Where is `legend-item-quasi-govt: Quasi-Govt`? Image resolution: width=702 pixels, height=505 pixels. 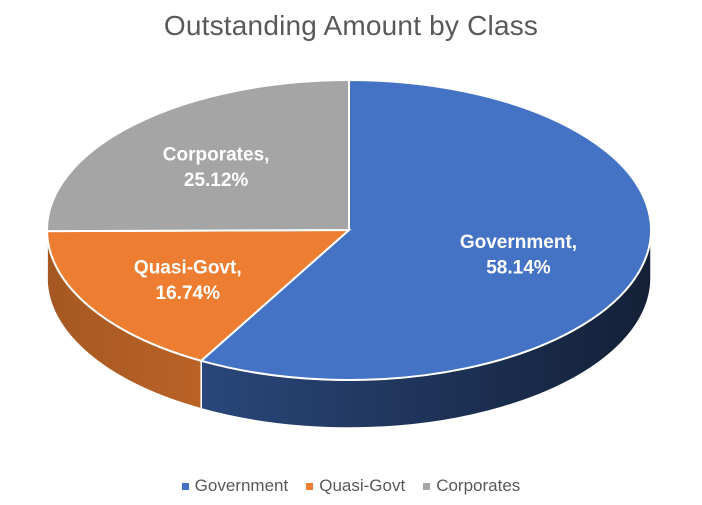 legend-item-quasi-govt: Quasi-Govt is located at coordinates (355, 486).